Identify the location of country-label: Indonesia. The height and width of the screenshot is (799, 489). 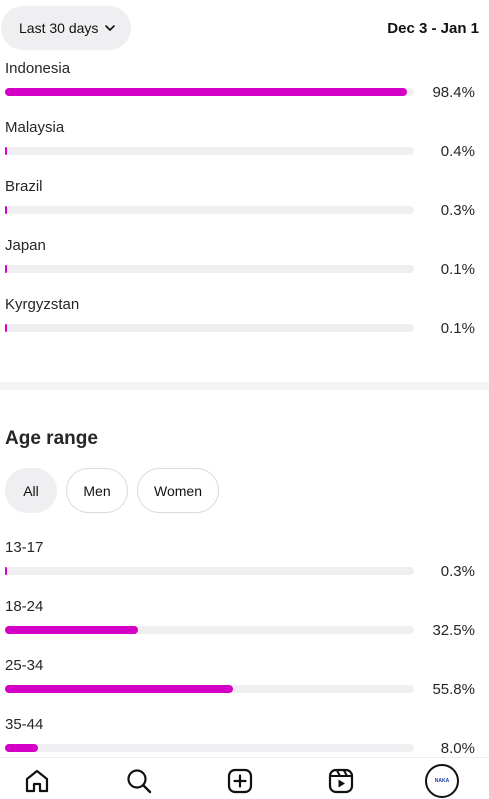
(38, 68).